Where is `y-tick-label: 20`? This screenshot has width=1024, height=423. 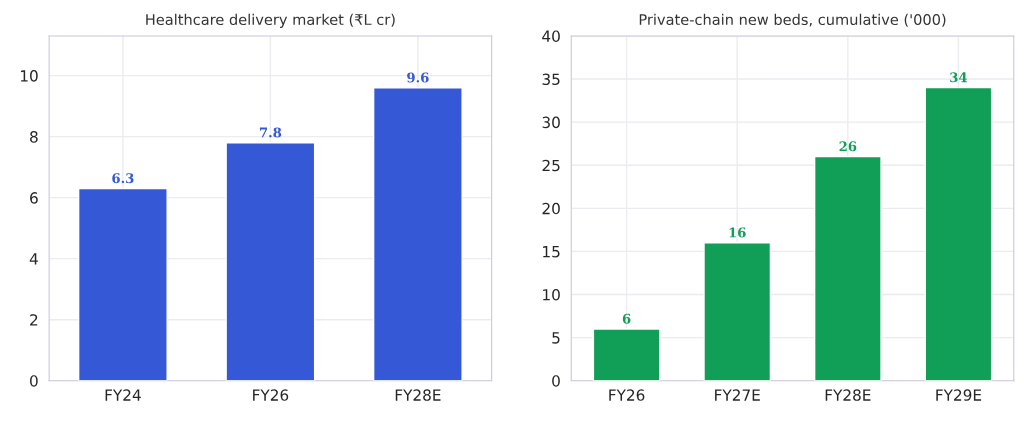 y-tick-label: 20 is located at coordinates (551, 208).